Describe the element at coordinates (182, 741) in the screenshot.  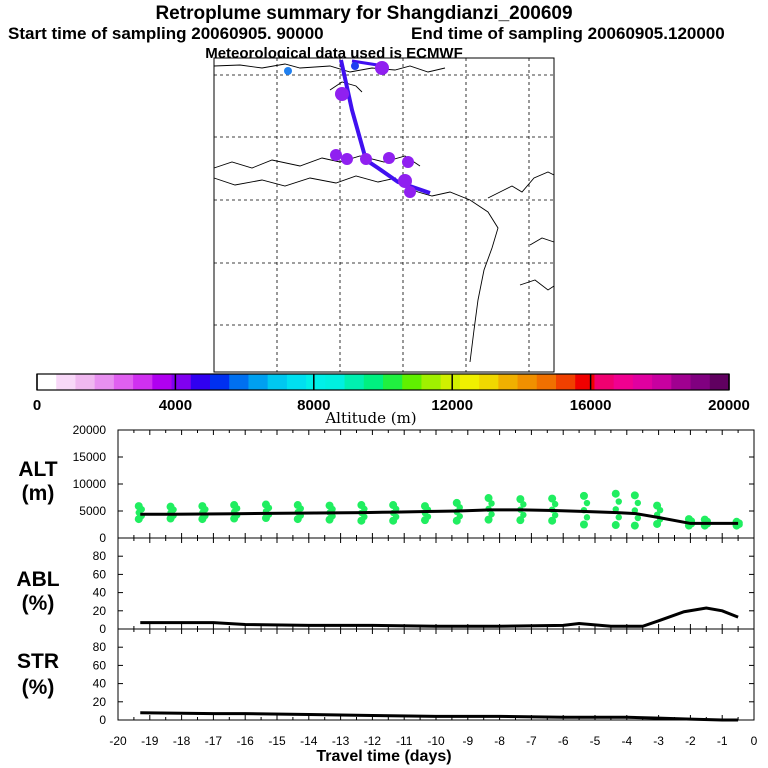
I see `x-tick-label: -18` at that location.